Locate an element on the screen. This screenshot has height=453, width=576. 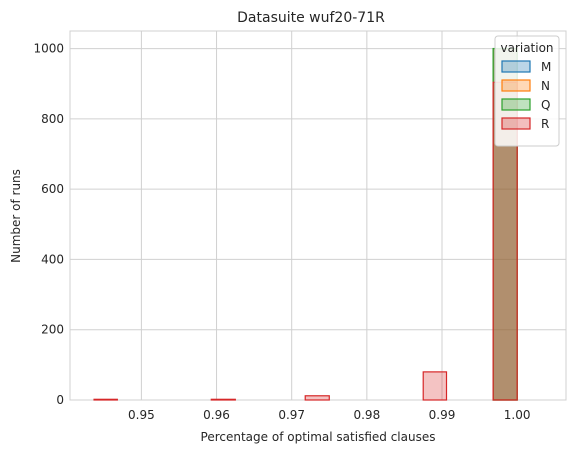
legend-label: R is located at coordinates (545, 124).